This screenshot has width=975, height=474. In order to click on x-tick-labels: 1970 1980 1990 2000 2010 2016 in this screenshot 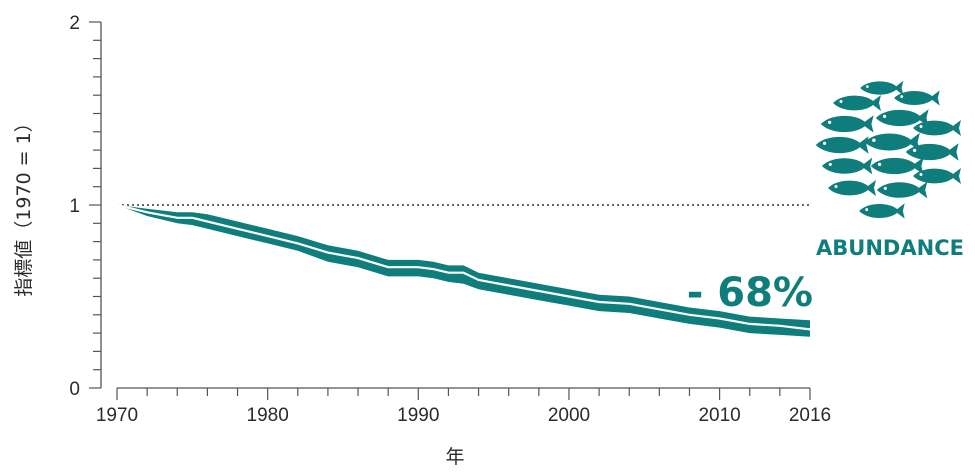, I will do `click(463, 415)`.